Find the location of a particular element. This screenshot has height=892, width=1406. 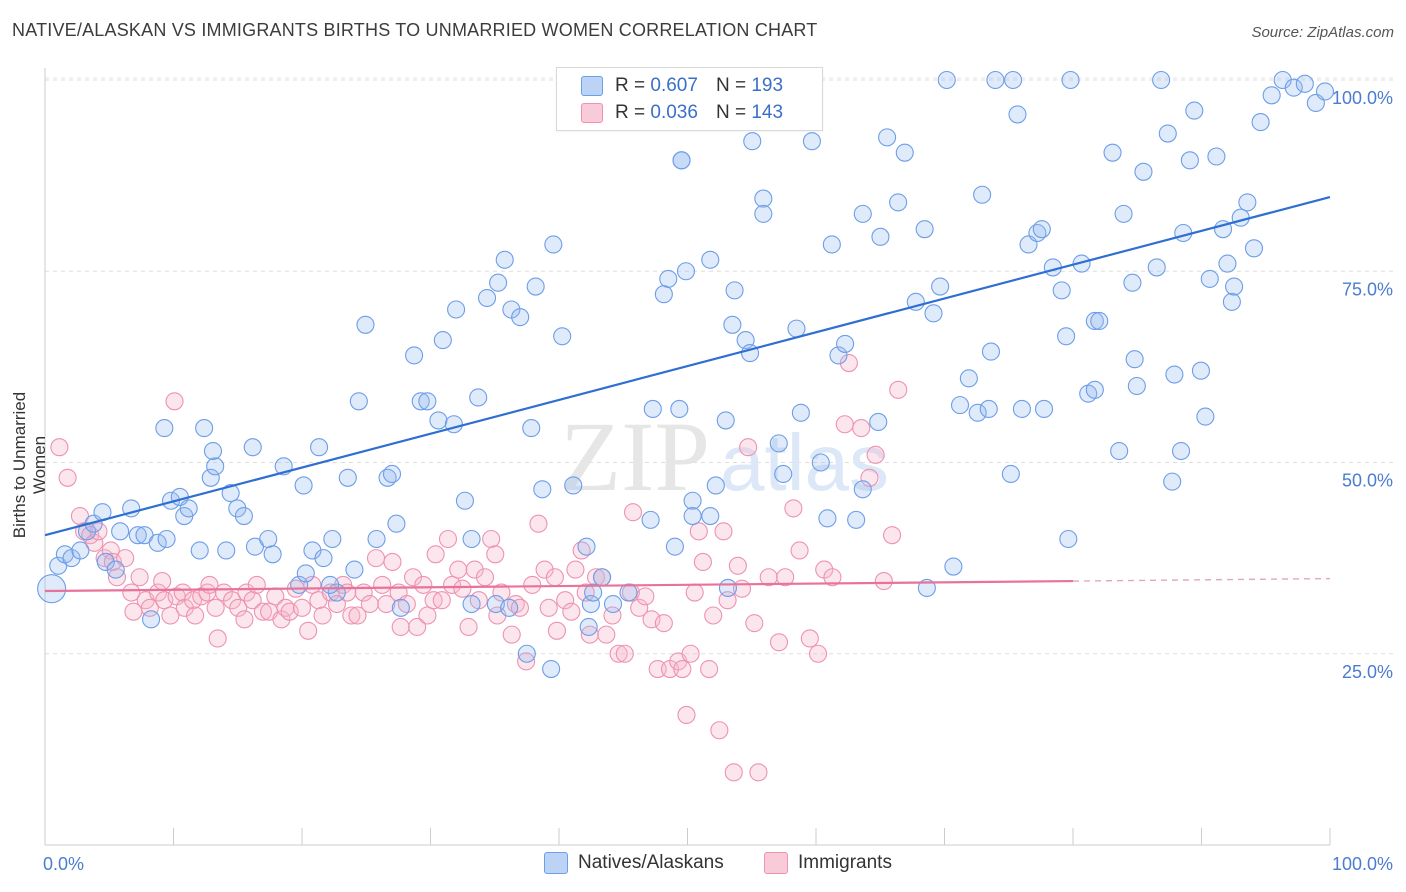

y-axis-label: Births to Unmarried Women is located at coordinates (29, 465).